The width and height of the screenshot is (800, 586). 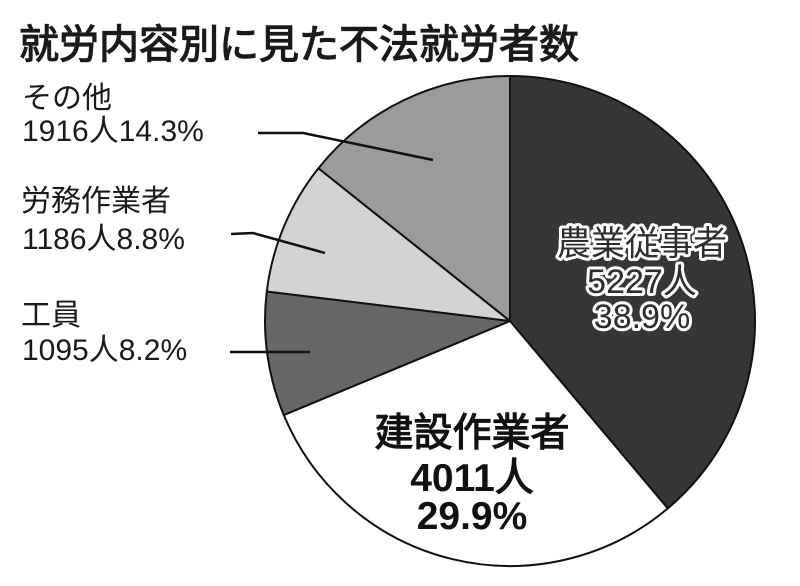 What do you see at coordinates (346, 146) in the screenshot?
I see `leader-line-その他` at bounding box center [346, 146].